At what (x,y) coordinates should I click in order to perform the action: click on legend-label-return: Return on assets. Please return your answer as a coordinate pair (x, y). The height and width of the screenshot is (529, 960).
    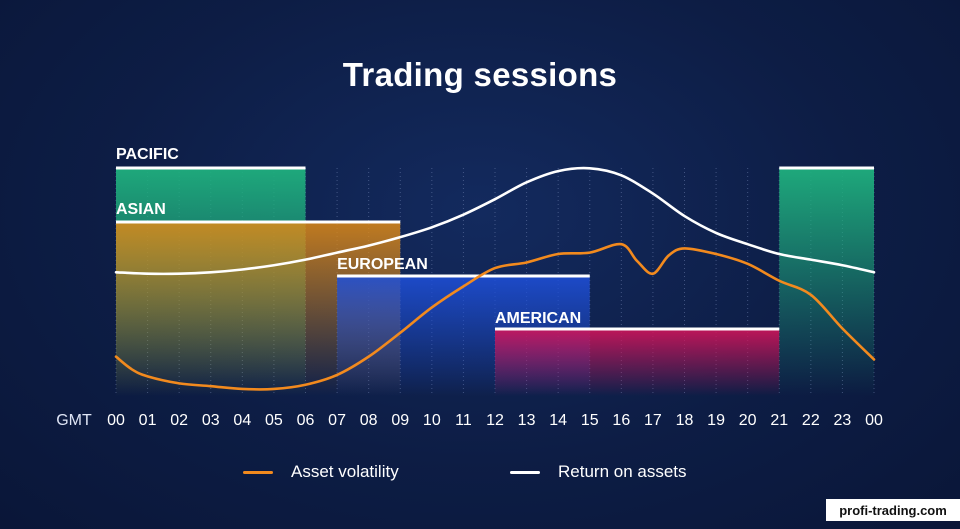
    Looking at the image, I should click on (622, 471).